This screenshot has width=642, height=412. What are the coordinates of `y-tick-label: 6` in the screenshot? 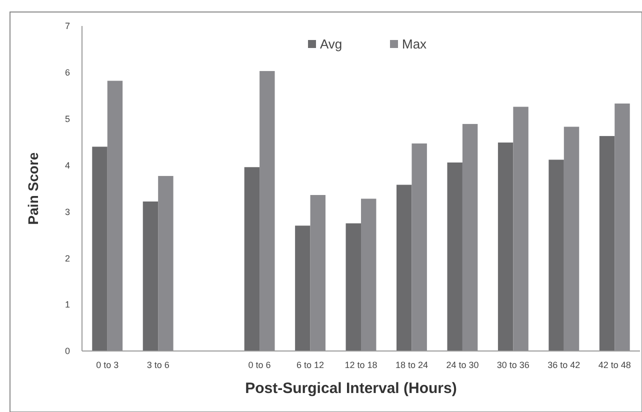 It's located at (67, 73).